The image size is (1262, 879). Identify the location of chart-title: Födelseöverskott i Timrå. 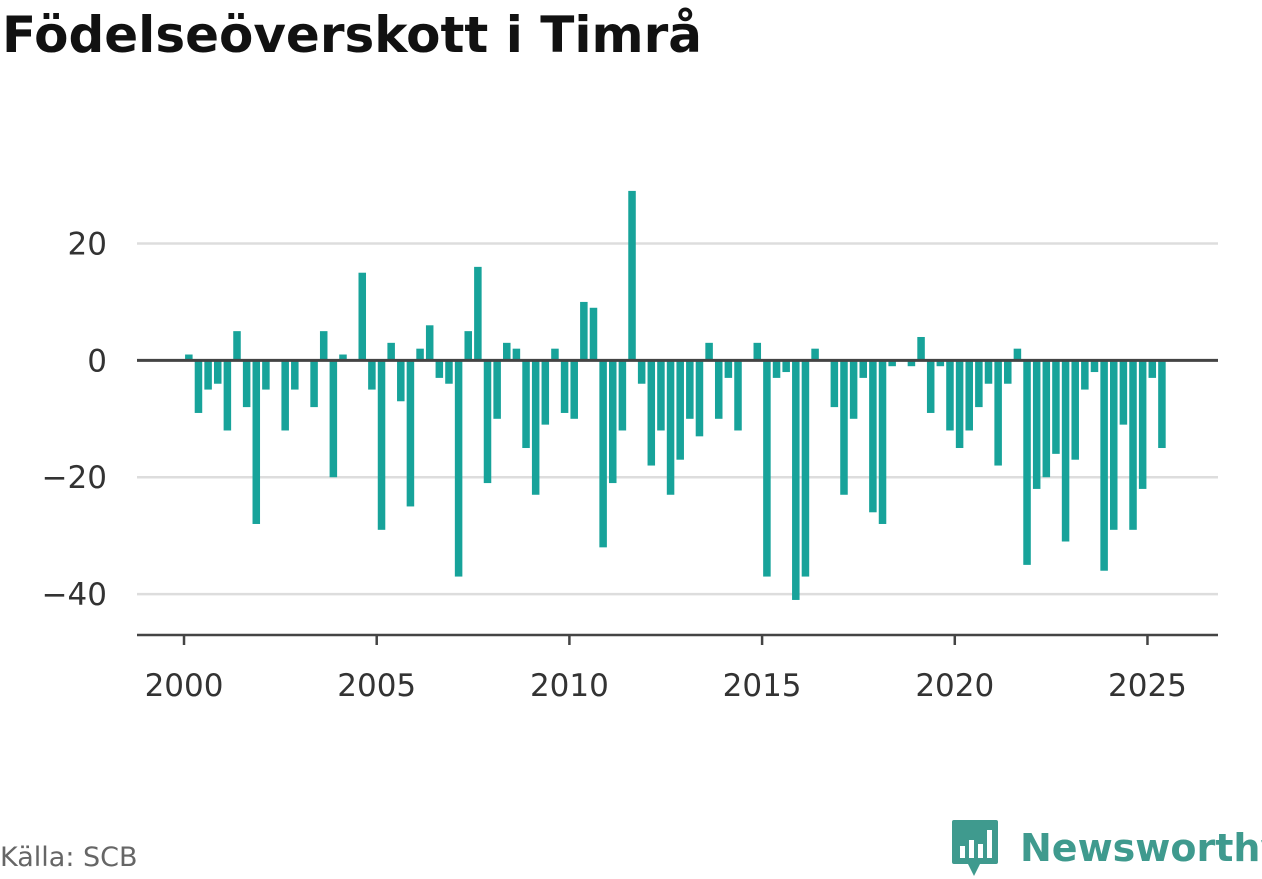
(352, 35).